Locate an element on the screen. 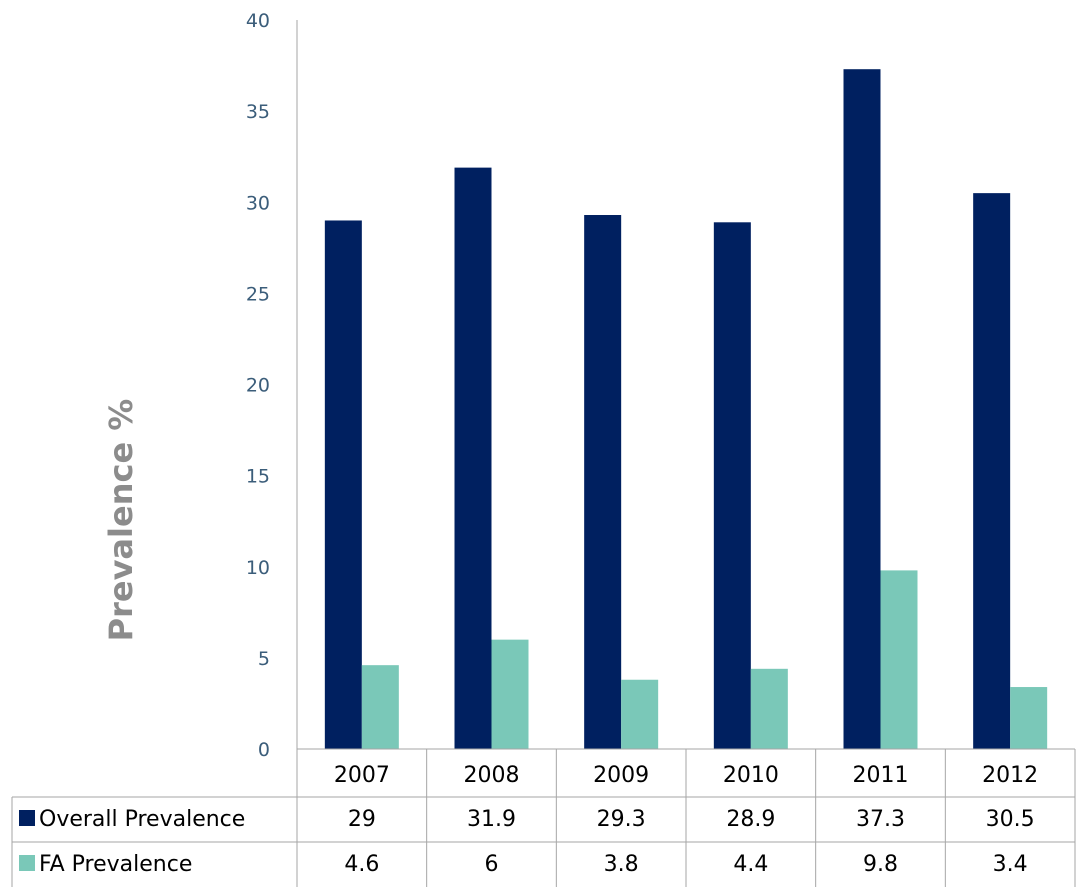  y-tick-label: 25 is located at coordinates (258, 294).